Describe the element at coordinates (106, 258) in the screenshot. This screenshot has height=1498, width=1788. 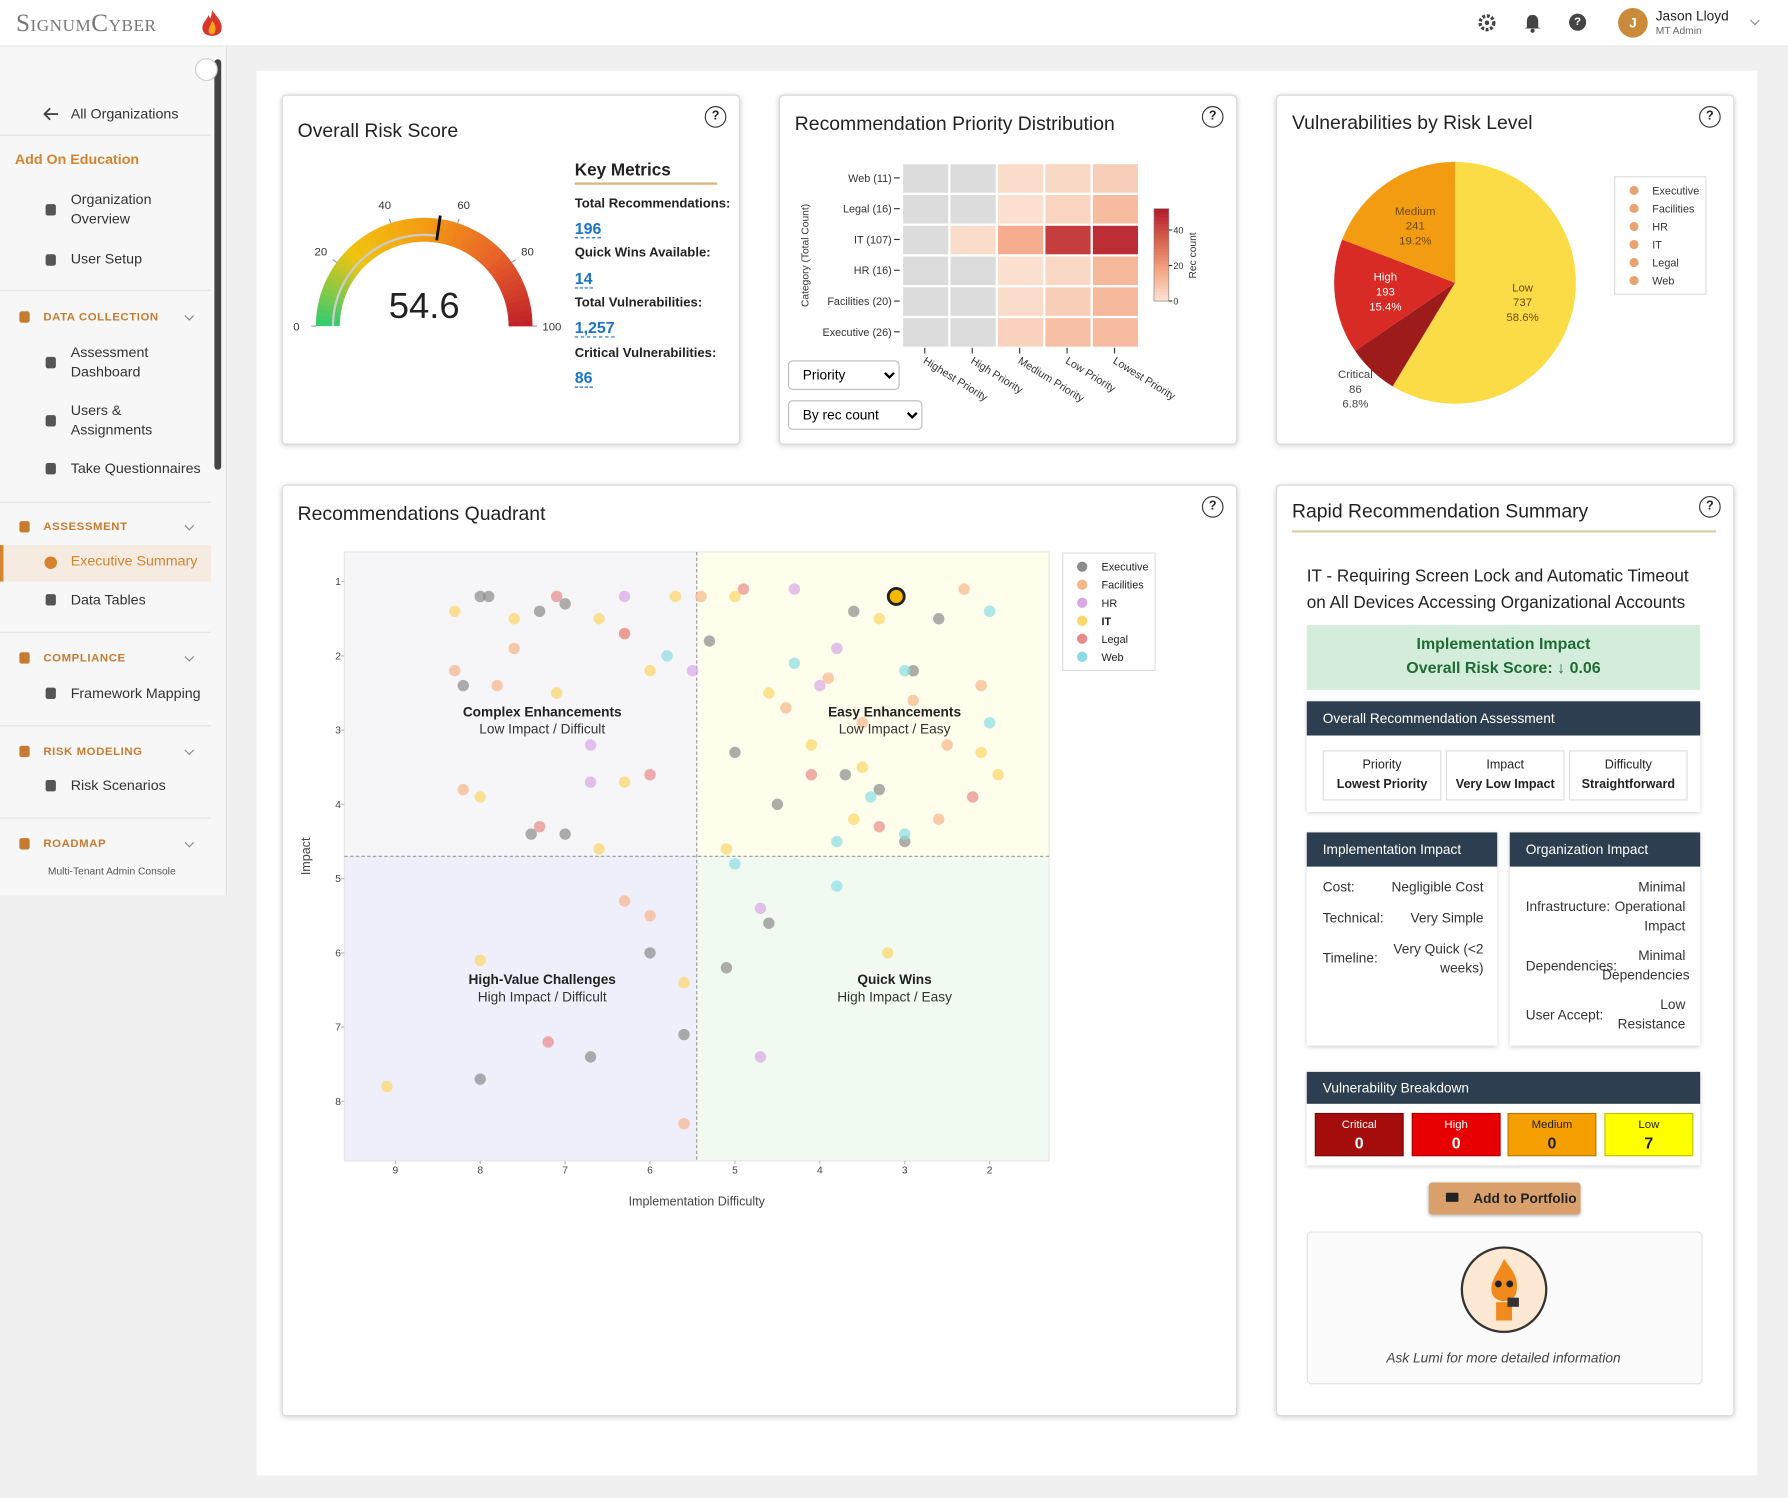
I see `nav-item: User Setup` at that location.